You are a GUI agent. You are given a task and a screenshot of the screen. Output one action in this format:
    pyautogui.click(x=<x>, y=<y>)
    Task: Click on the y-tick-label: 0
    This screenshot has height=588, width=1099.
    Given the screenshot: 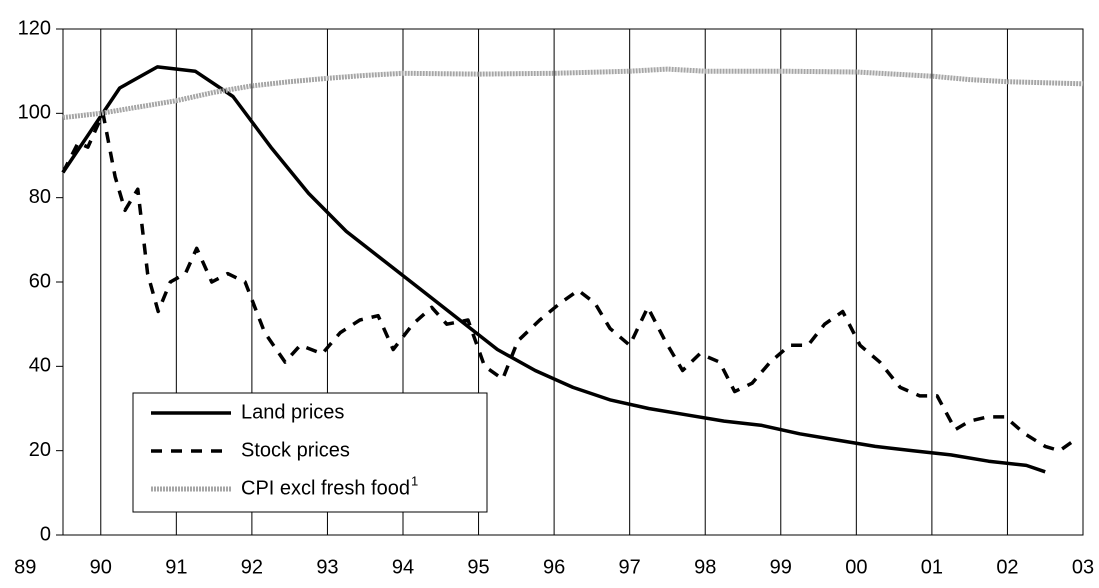 What is the action you would take?
    pyautogui.click(x=45, y=534)
    